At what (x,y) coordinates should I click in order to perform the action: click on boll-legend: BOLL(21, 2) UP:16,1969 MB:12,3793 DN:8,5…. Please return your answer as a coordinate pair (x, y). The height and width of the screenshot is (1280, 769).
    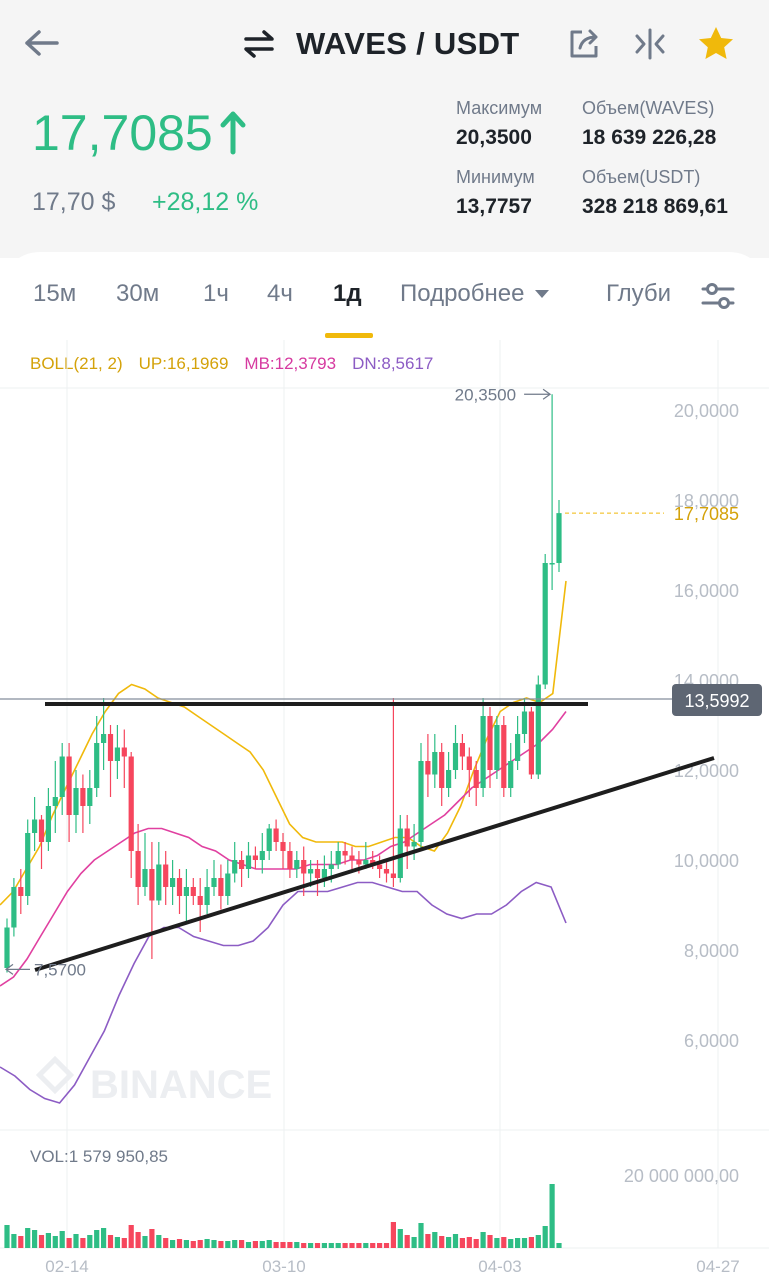
    Looking at the image, I should click on (231, 364).